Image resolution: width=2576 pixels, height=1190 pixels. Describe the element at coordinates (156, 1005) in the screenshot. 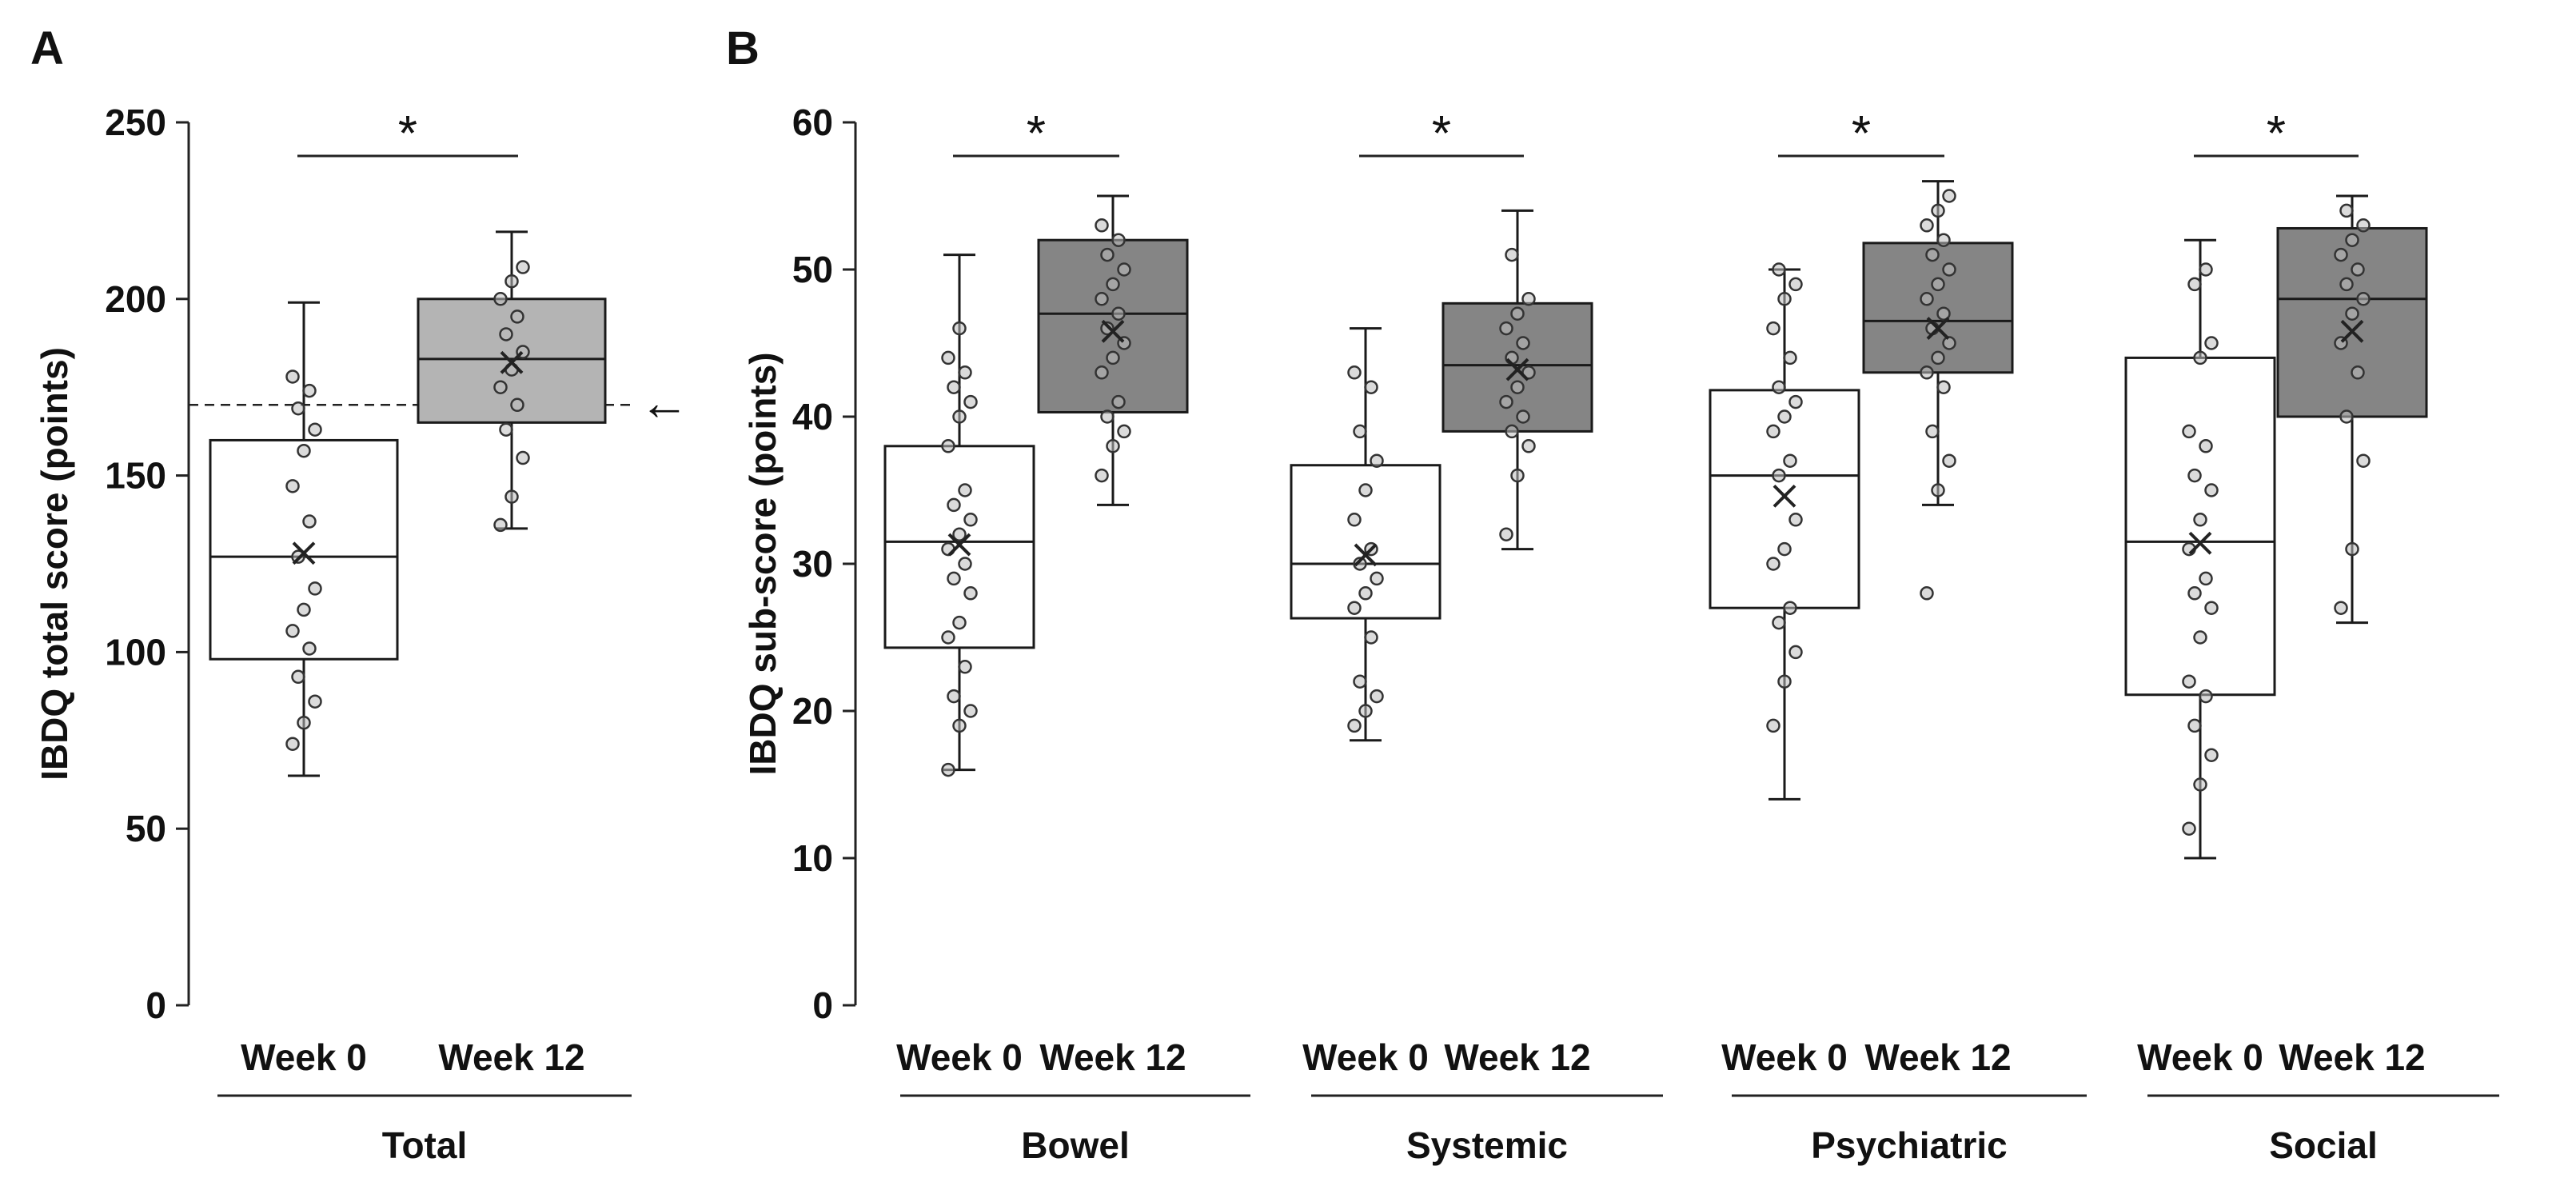

I see `y-tick-label: 0` at that location.